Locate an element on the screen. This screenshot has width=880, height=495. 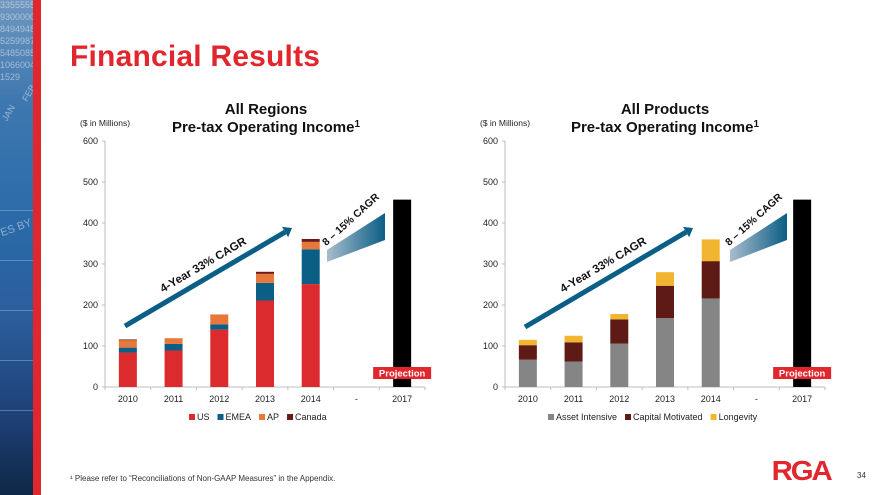
side-image-number: 5485085004 is located at coordinates (16, 53).